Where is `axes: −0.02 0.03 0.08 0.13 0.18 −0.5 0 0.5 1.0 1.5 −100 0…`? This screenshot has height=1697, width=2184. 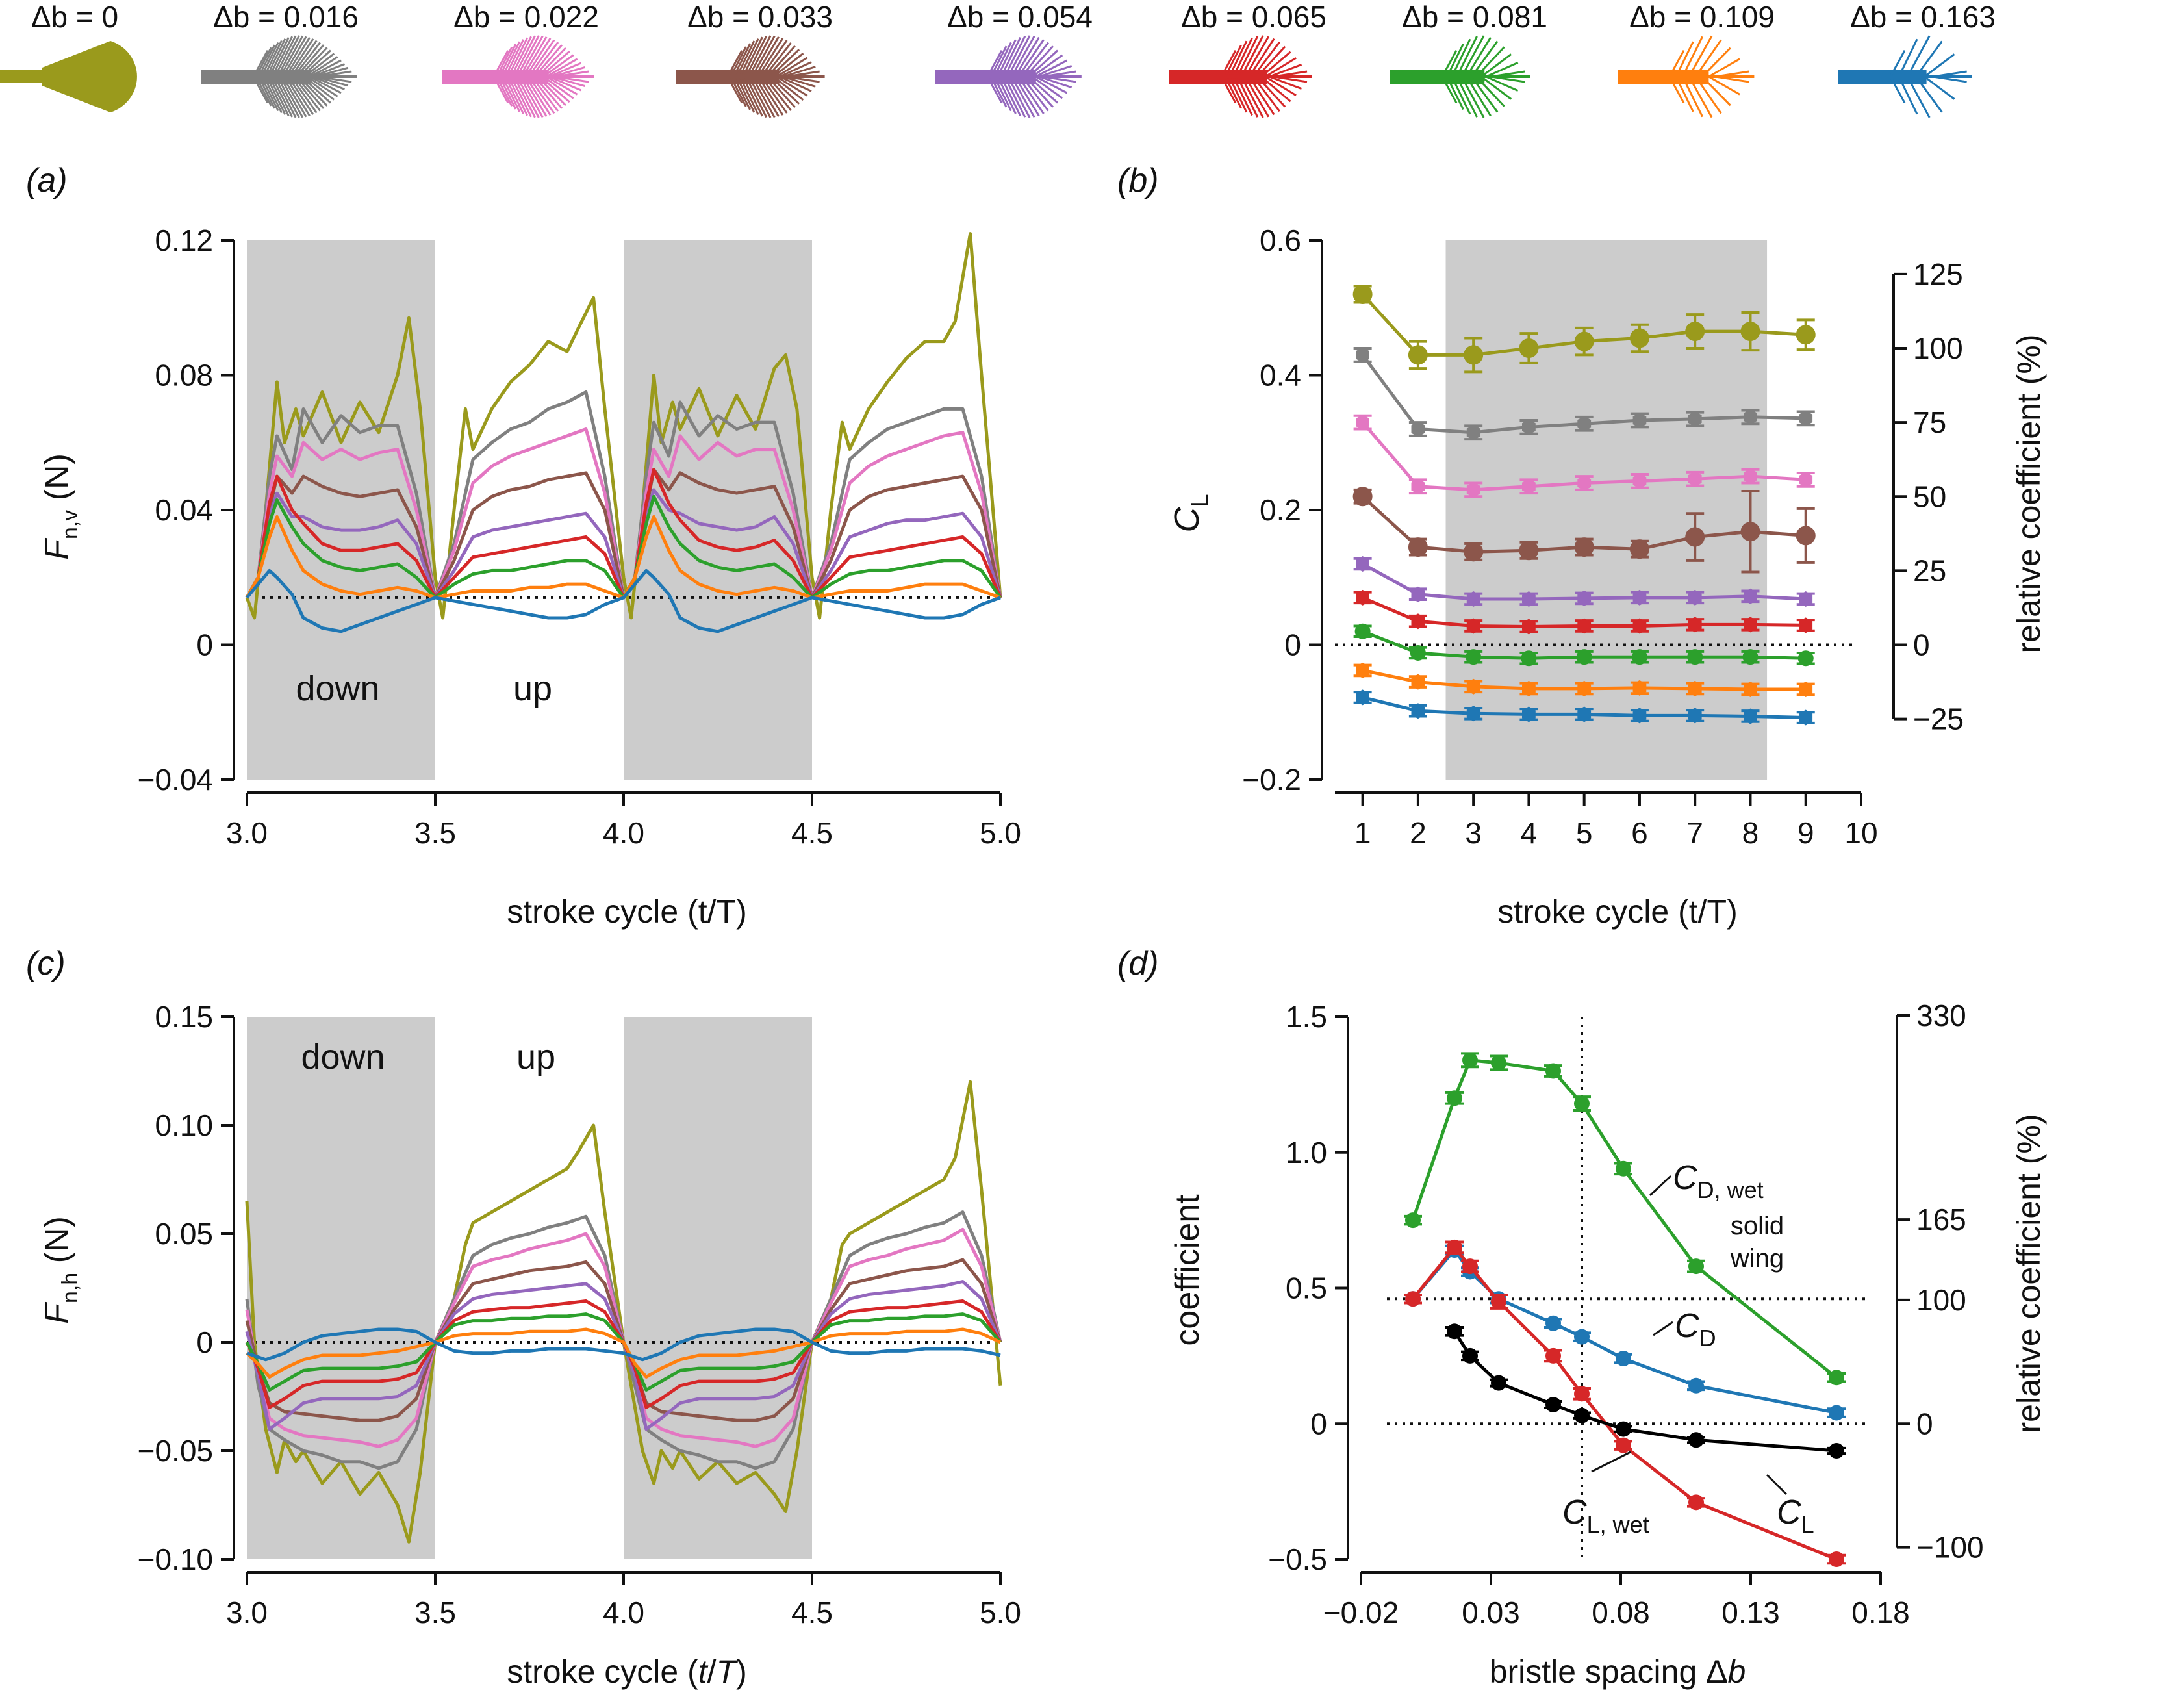
axes: −0.02 0.03 0.08 0.13 0.18 −0.5 0 0.5 1.0 1.5 −100 0… is located at coordinates (1626, 1314).